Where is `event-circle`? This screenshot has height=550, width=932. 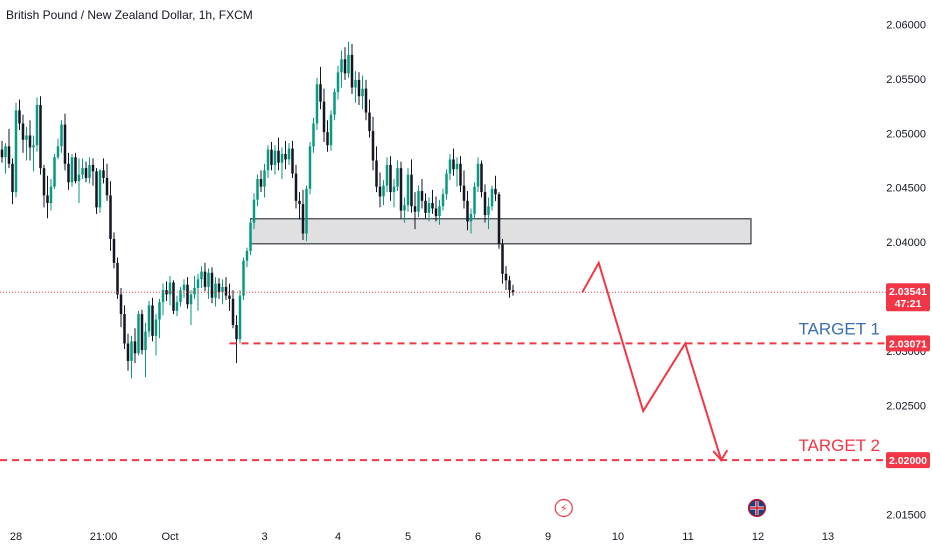
event-circle is located at coordinates (563, 508).